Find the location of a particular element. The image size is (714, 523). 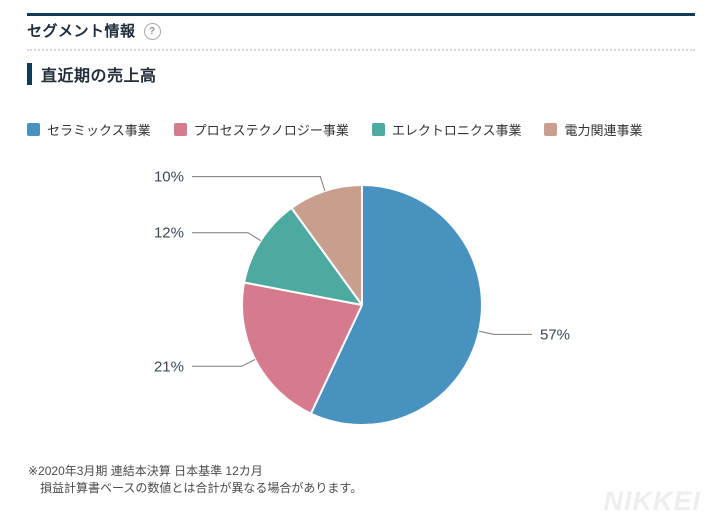

dotted-divider is located at coordinates (361, 50).